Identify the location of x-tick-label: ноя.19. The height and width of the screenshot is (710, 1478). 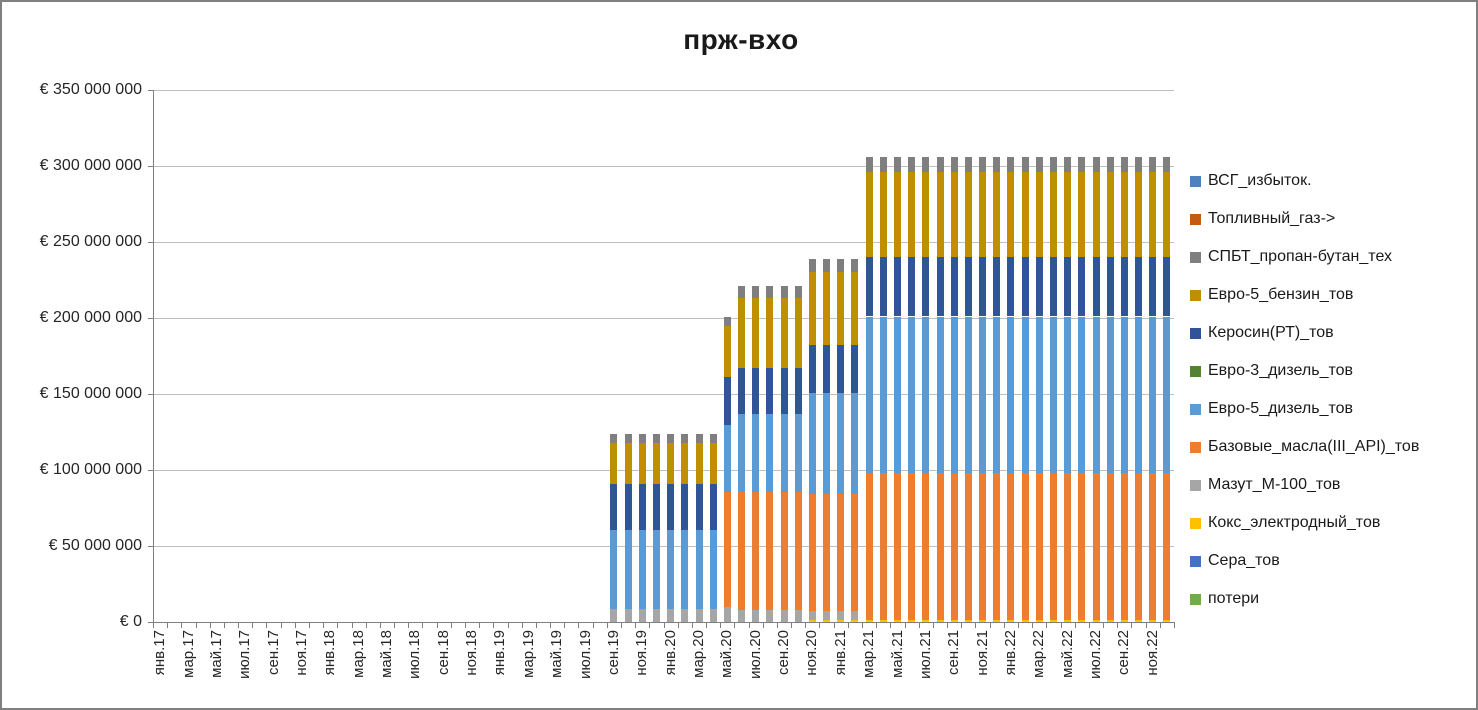
(642, 653).